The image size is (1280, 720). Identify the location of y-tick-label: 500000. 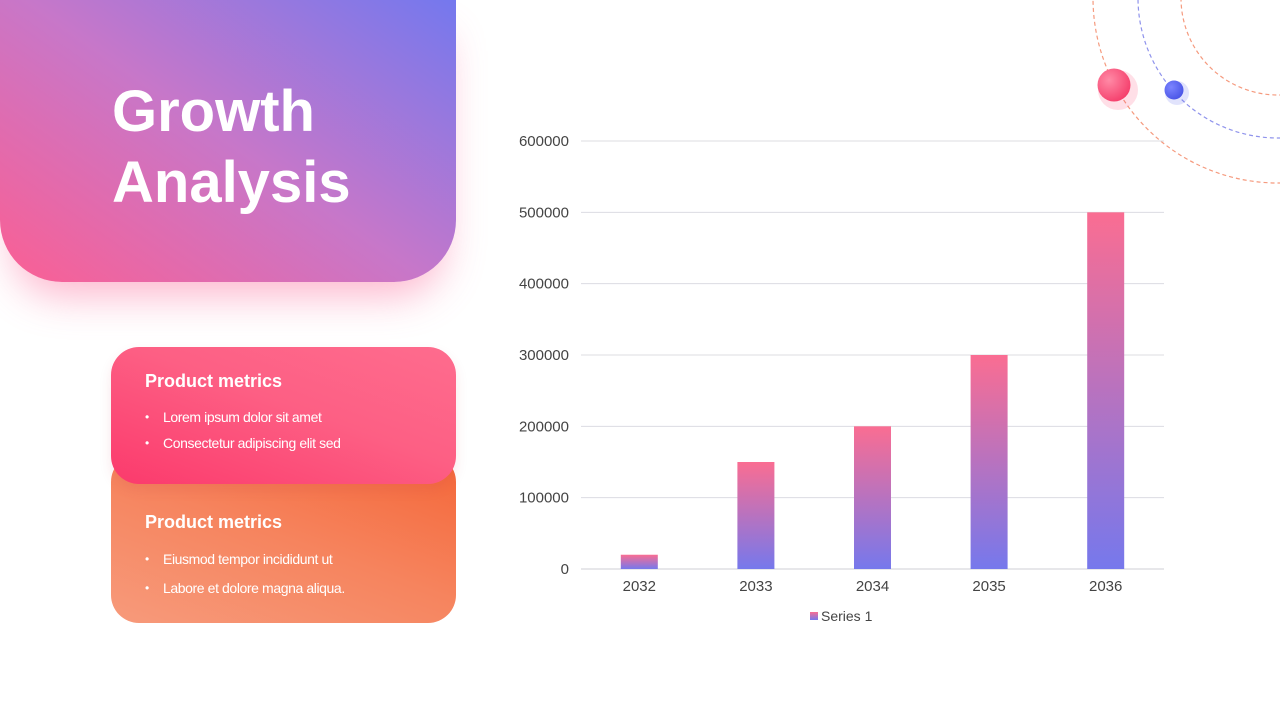
(544, 212).